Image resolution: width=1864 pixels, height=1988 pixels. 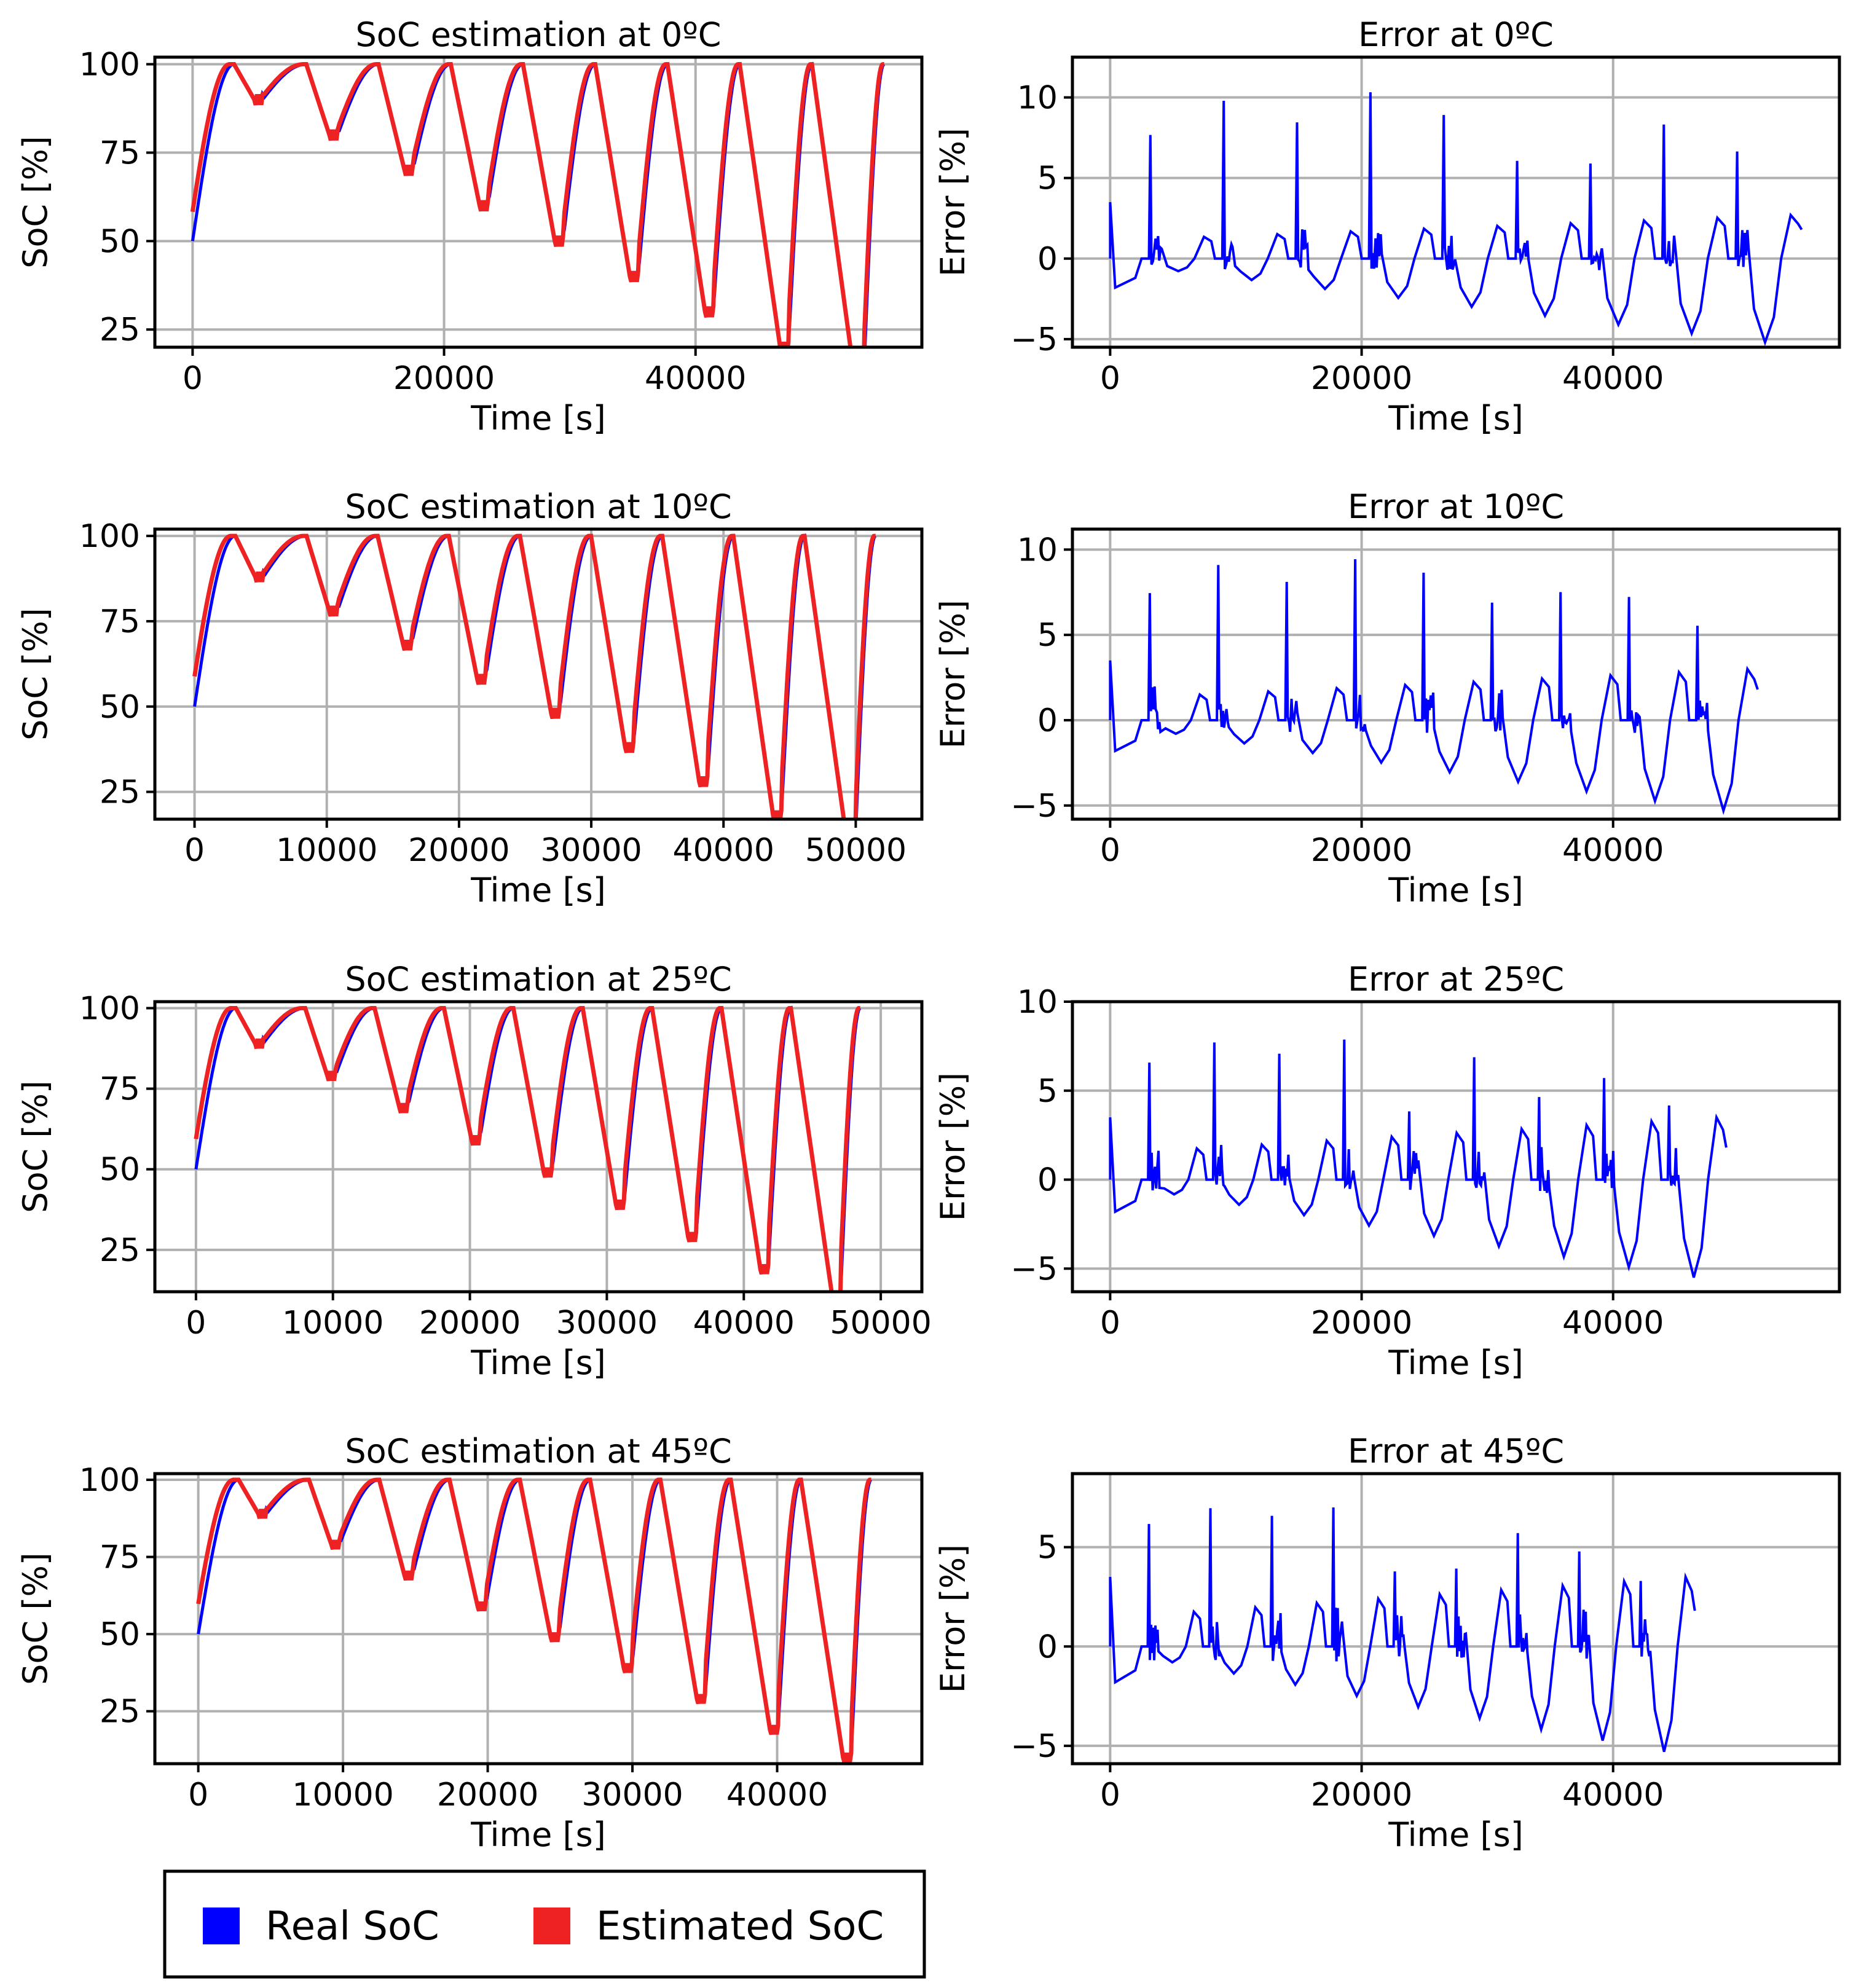 What do you see at coordinates (538, 1451) in the screenshot?
I see `chart-title-soc45: SoC estimation at 45ºC` at bounding box center [538, 1451].